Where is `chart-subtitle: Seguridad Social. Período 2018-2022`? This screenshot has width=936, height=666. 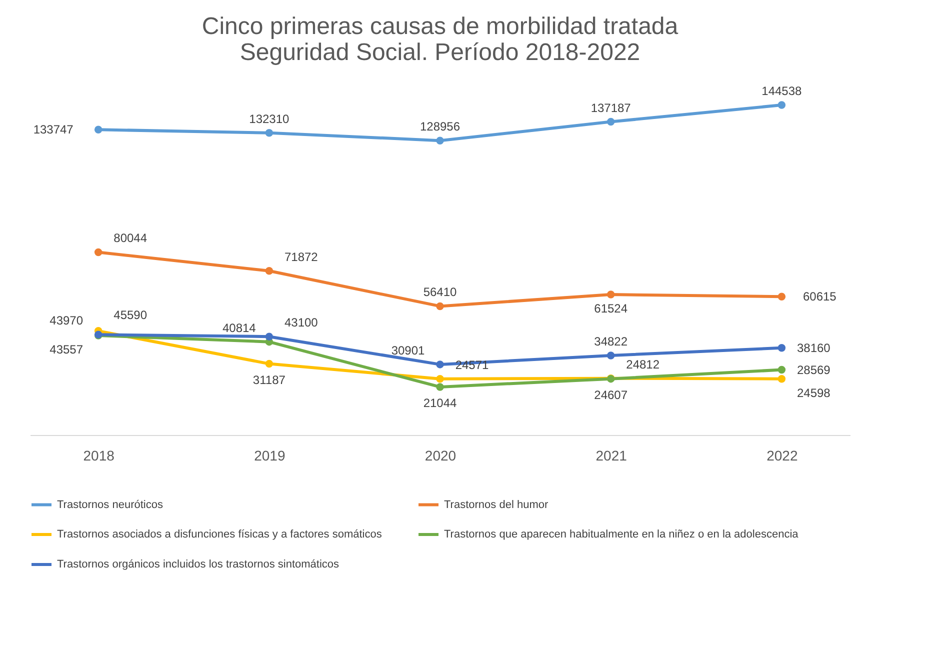
chart-subtitle: Seguridad Social. Período 2018-2022 is located at coordinates (440, 52).